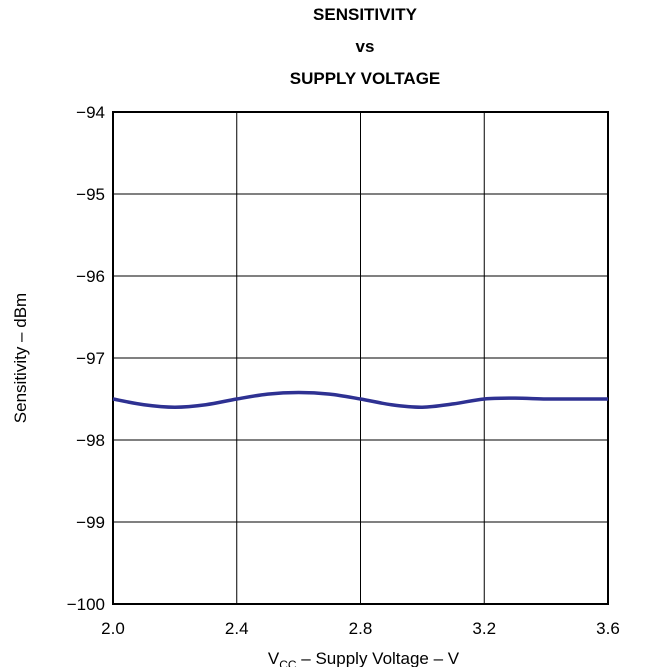 This screenshot has width=660, height=667. Describe the element at coordinates (90, 112) in the screenshot. I see `y-tick-label: −94` at that location.